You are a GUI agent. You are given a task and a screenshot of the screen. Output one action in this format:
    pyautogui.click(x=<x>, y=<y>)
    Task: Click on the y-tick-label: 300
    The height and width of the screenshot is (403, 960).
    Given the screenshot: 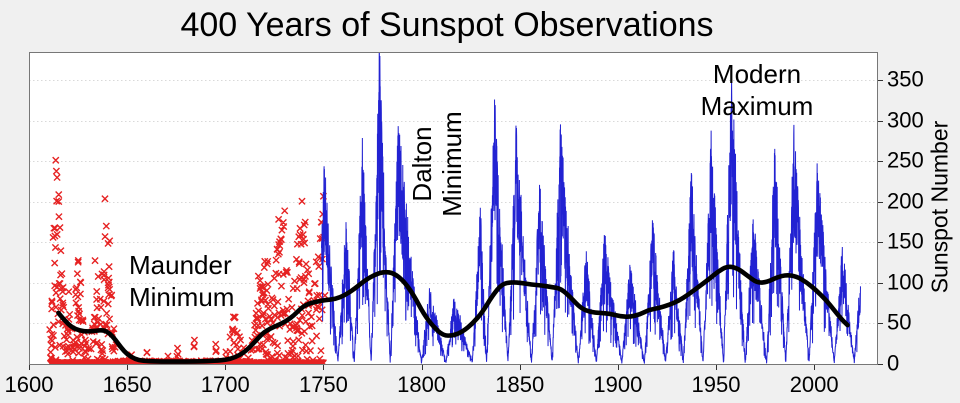 What is the action you would take?
    pyautogui.click(x=905, y=120)
    